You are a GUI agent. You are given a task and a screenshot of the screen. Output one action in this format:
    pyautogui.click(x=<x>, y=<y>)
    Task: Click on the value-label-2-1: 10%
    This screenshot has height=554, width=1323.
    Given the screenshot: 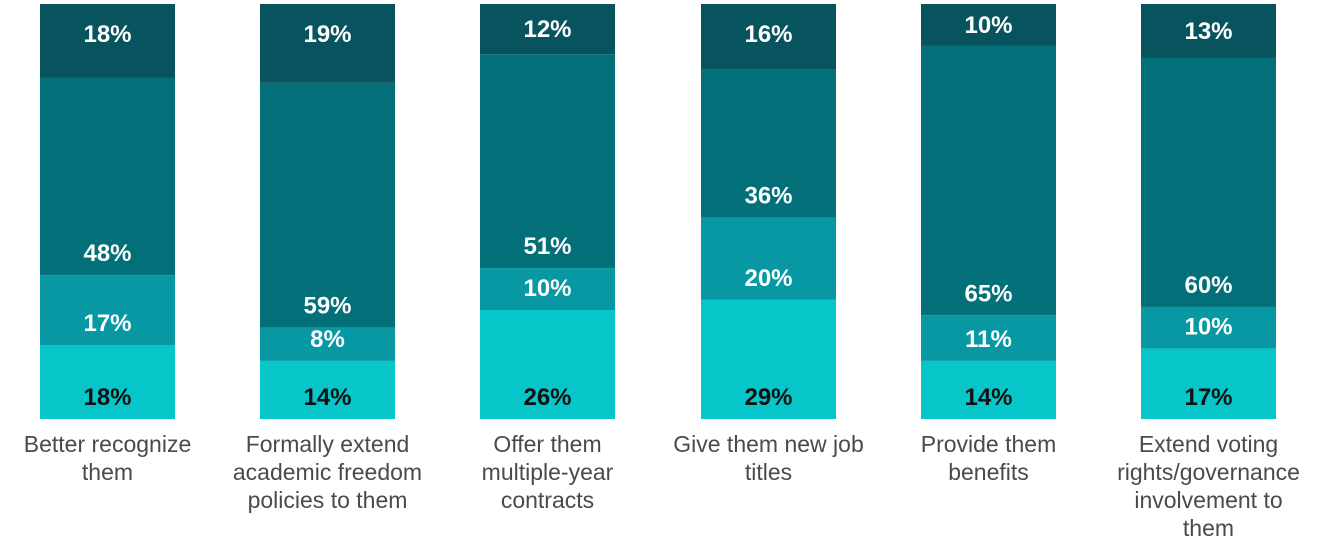 What is the action you would take?
    pyautogui.click(x=547, y=288)
    